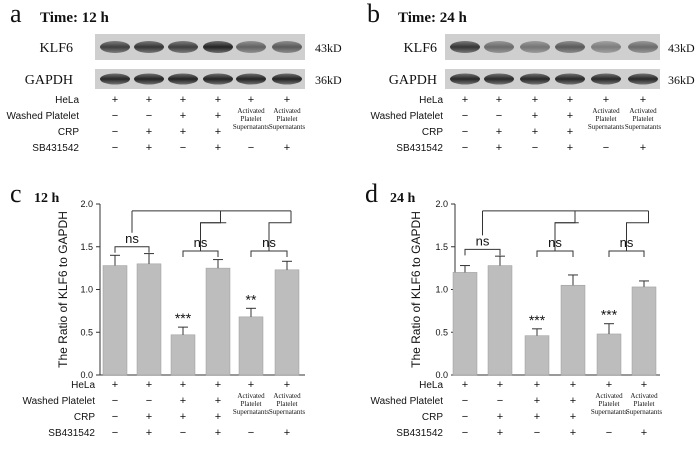  I want to click on y-tick-label: 1.0, so click(441, 290).